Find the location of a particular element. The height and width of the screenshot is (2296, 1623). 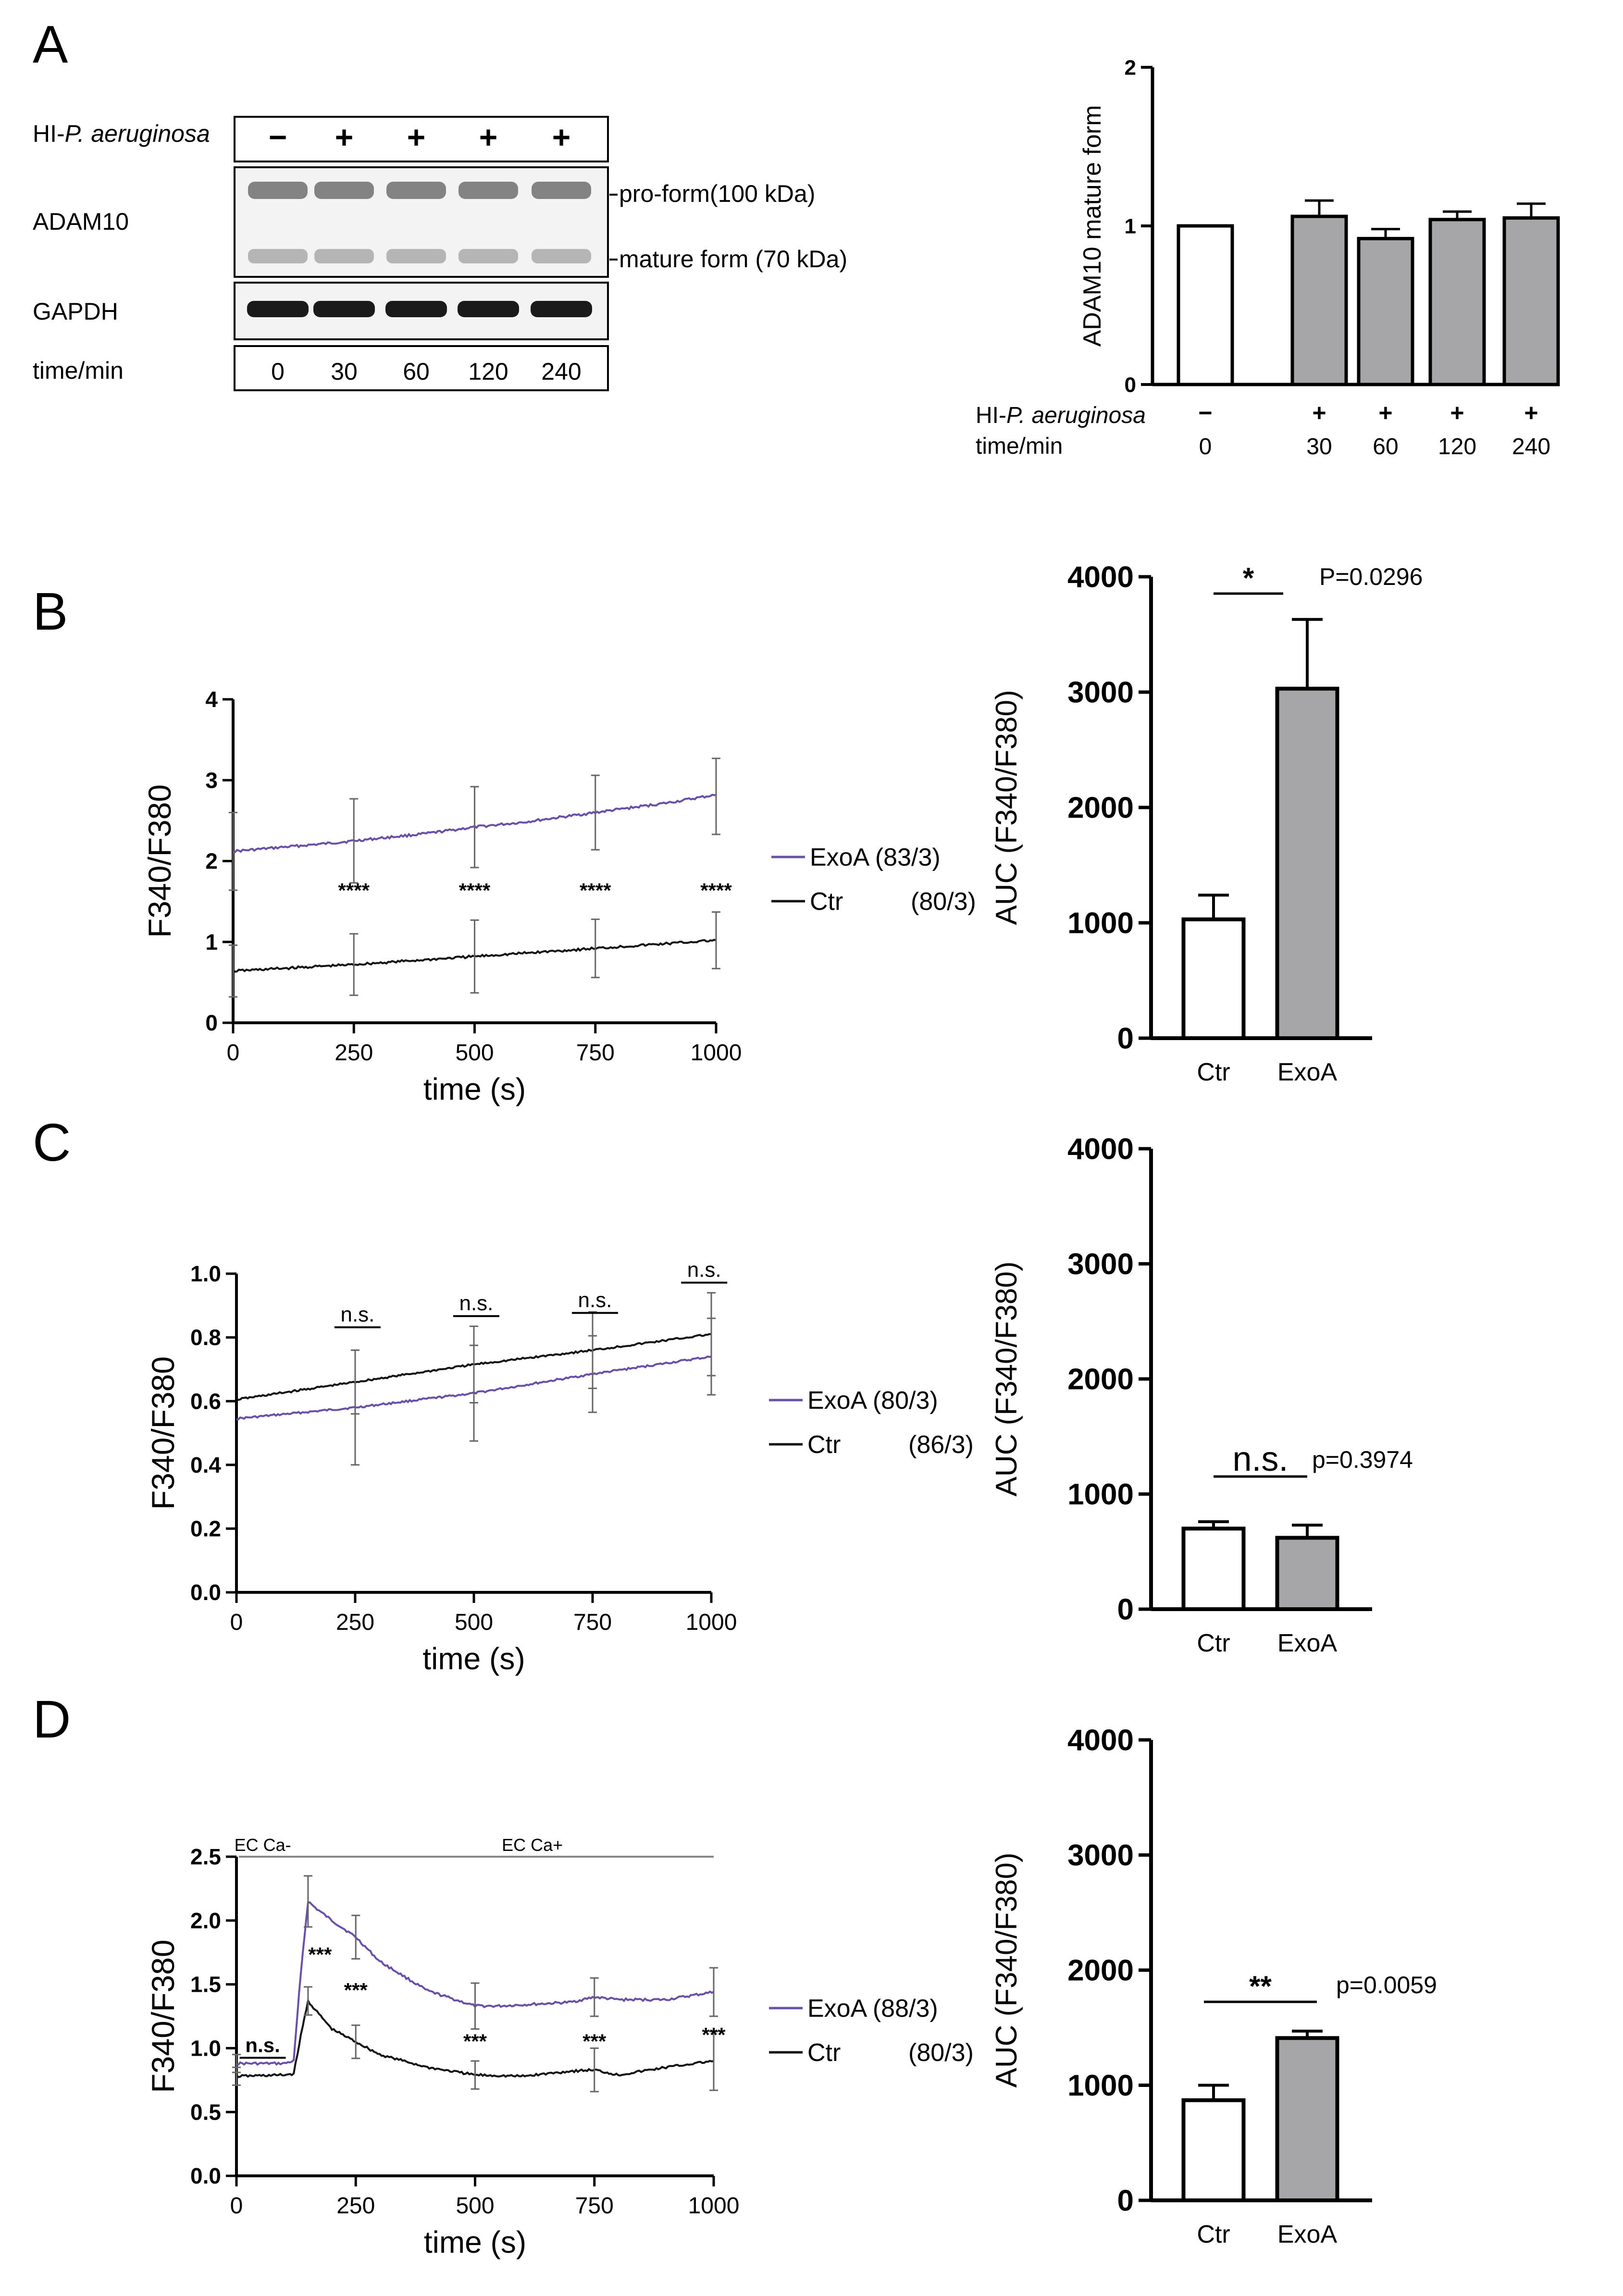

treatment-species: P. aeruginosa is located at coordinates (1076, 415).